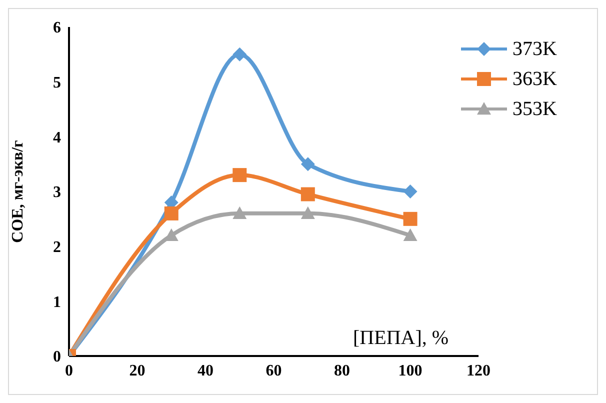 This screenshot has width=606, height=403. I want to click on x-tick-label: 60, so click(274, 371).